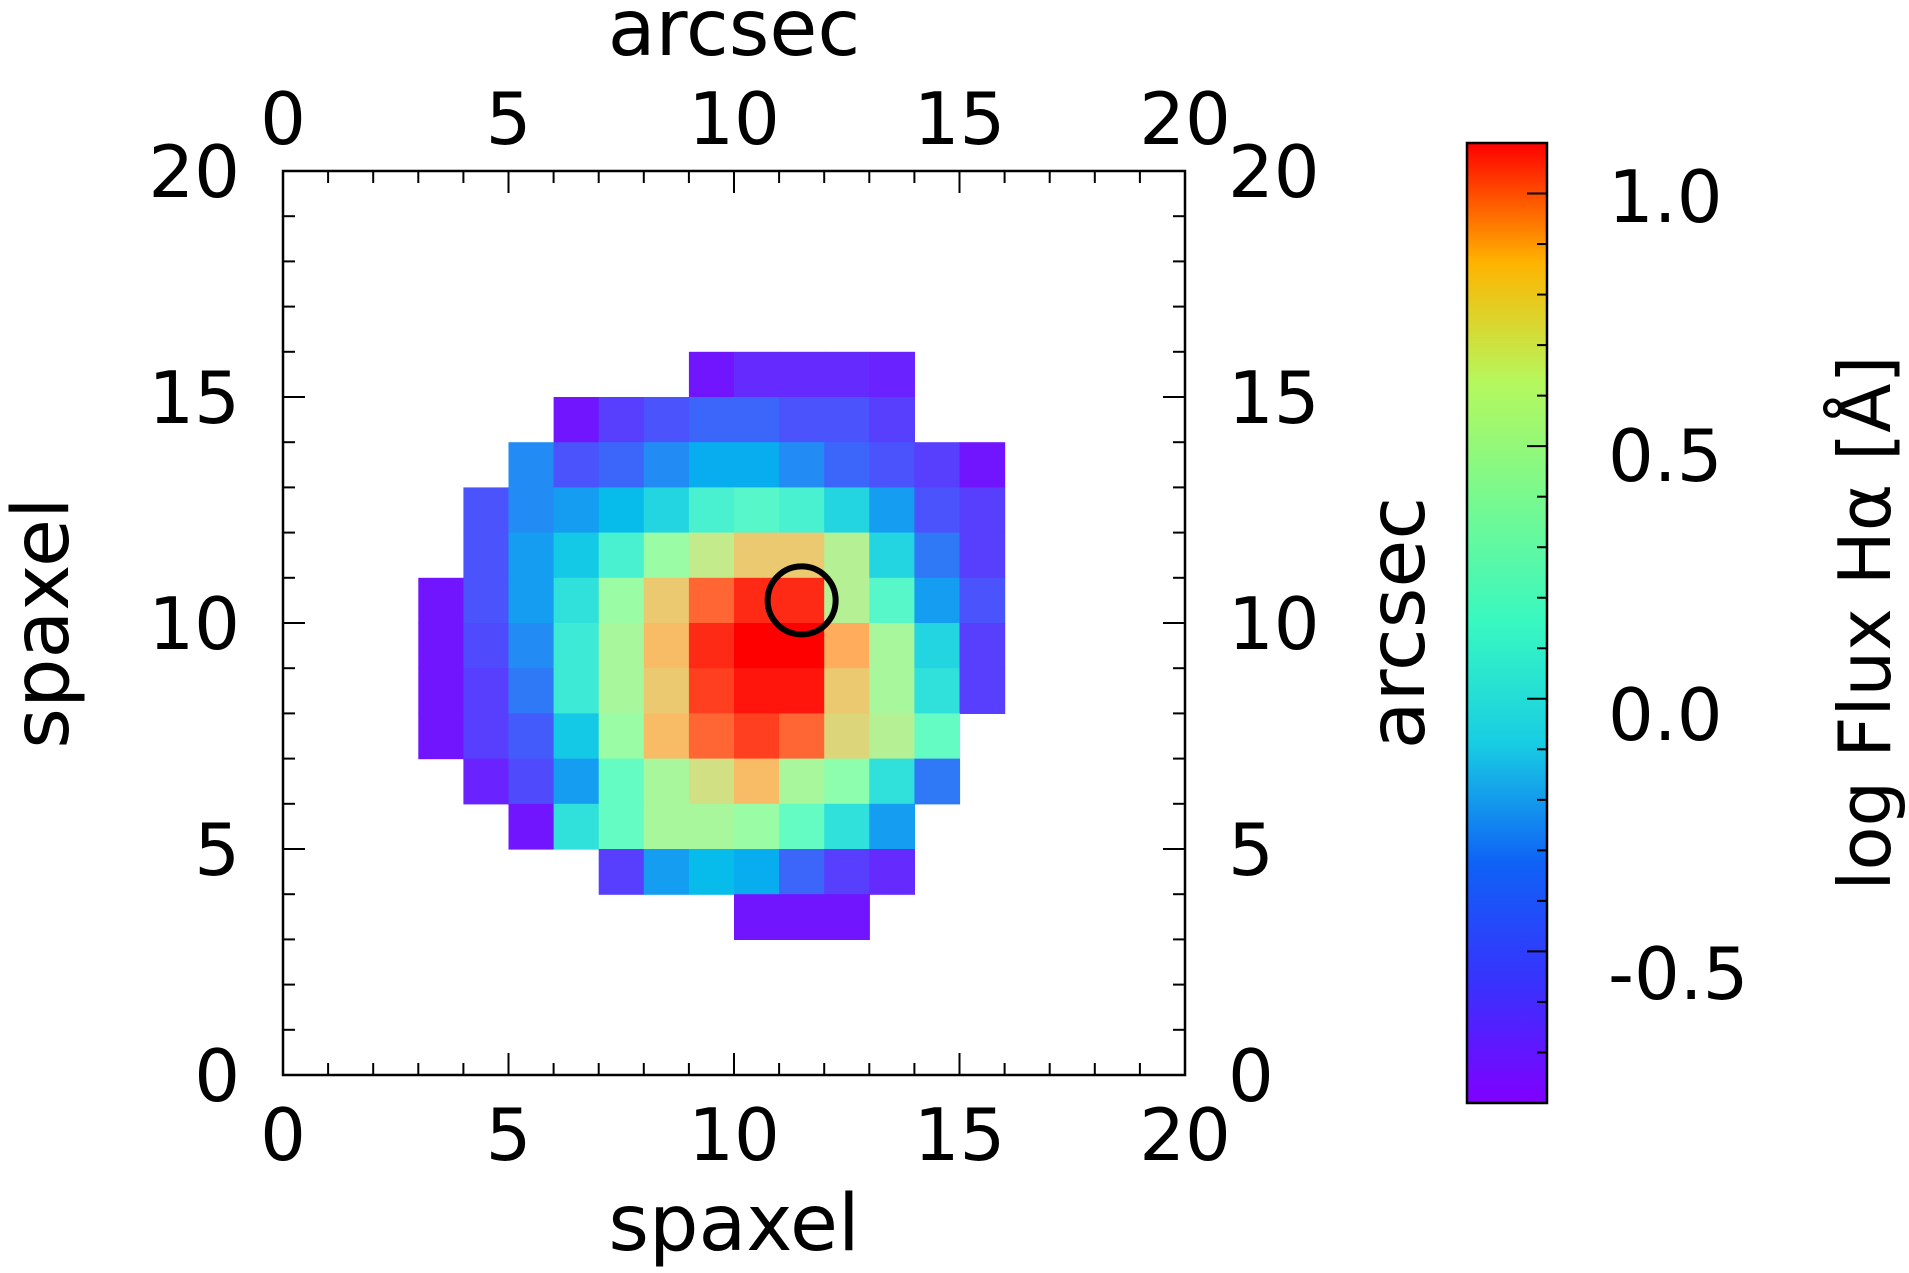 This screenshot has height=1273, width=1909. Describe the element at coordinates (509, 1135) in the screenshot. I see `x-tick-label-bottom: 5` at that location.